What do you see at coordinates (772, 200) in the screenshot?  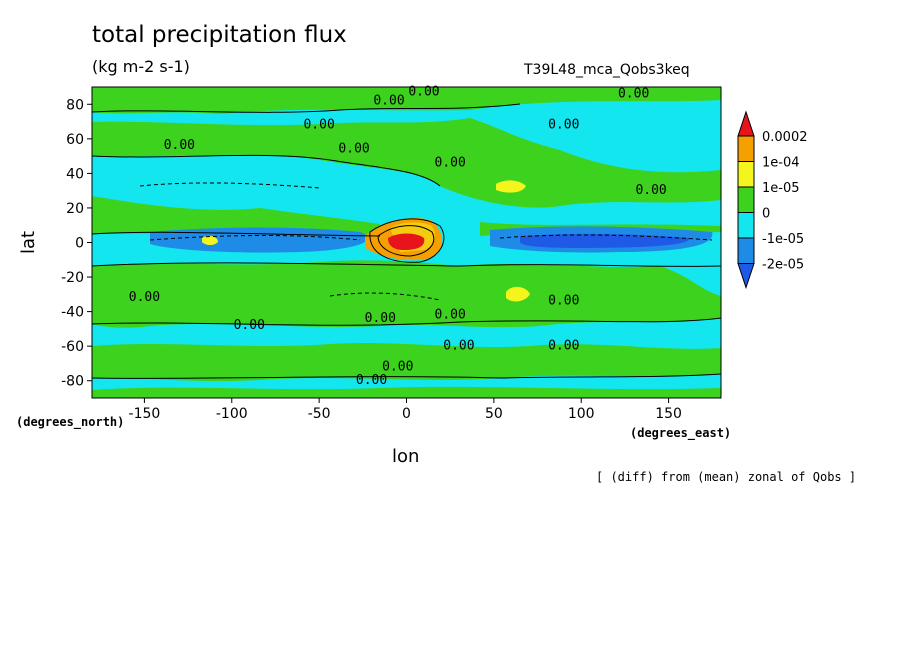 I see `colorbar: 0.0002 1e-04 1e-05 0 -1e-05 -2e-05` at bounding box center [772, 200].